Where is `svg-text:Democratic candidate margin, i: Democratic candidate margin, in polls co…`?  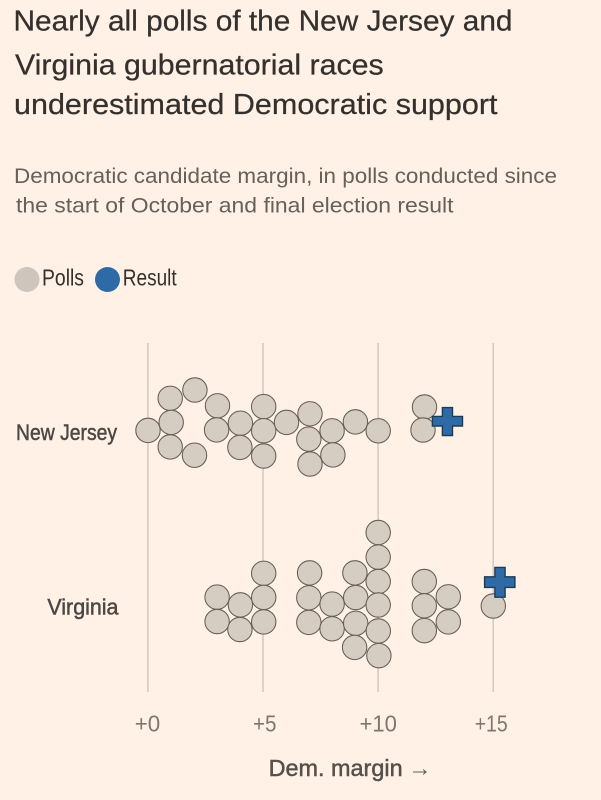 svg-text:Democratic candidate margin, i: Democratic candidate margin, in polls co… is located at coordinates (285, 176).